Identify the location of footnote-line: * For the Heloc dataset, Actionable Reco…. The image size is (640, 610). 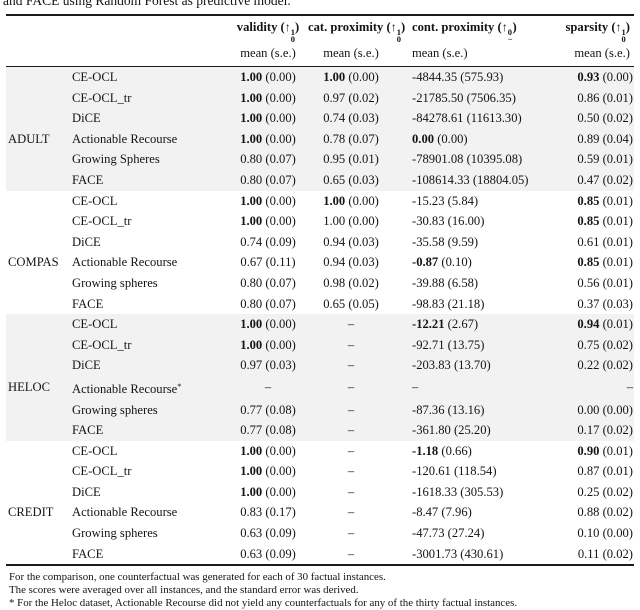
(263, 603).